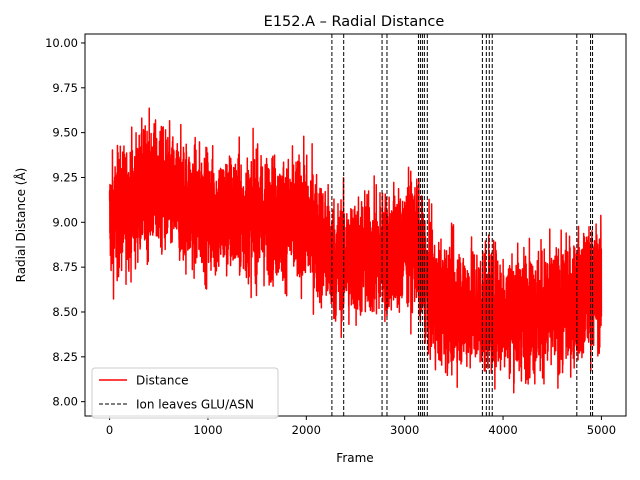 The width and height of the screenshot is (640, 480). What do you see at coordinates (404, 430) in the screenshot?
I see `x-tick-label: 3000` at bounding box center [404, 430].